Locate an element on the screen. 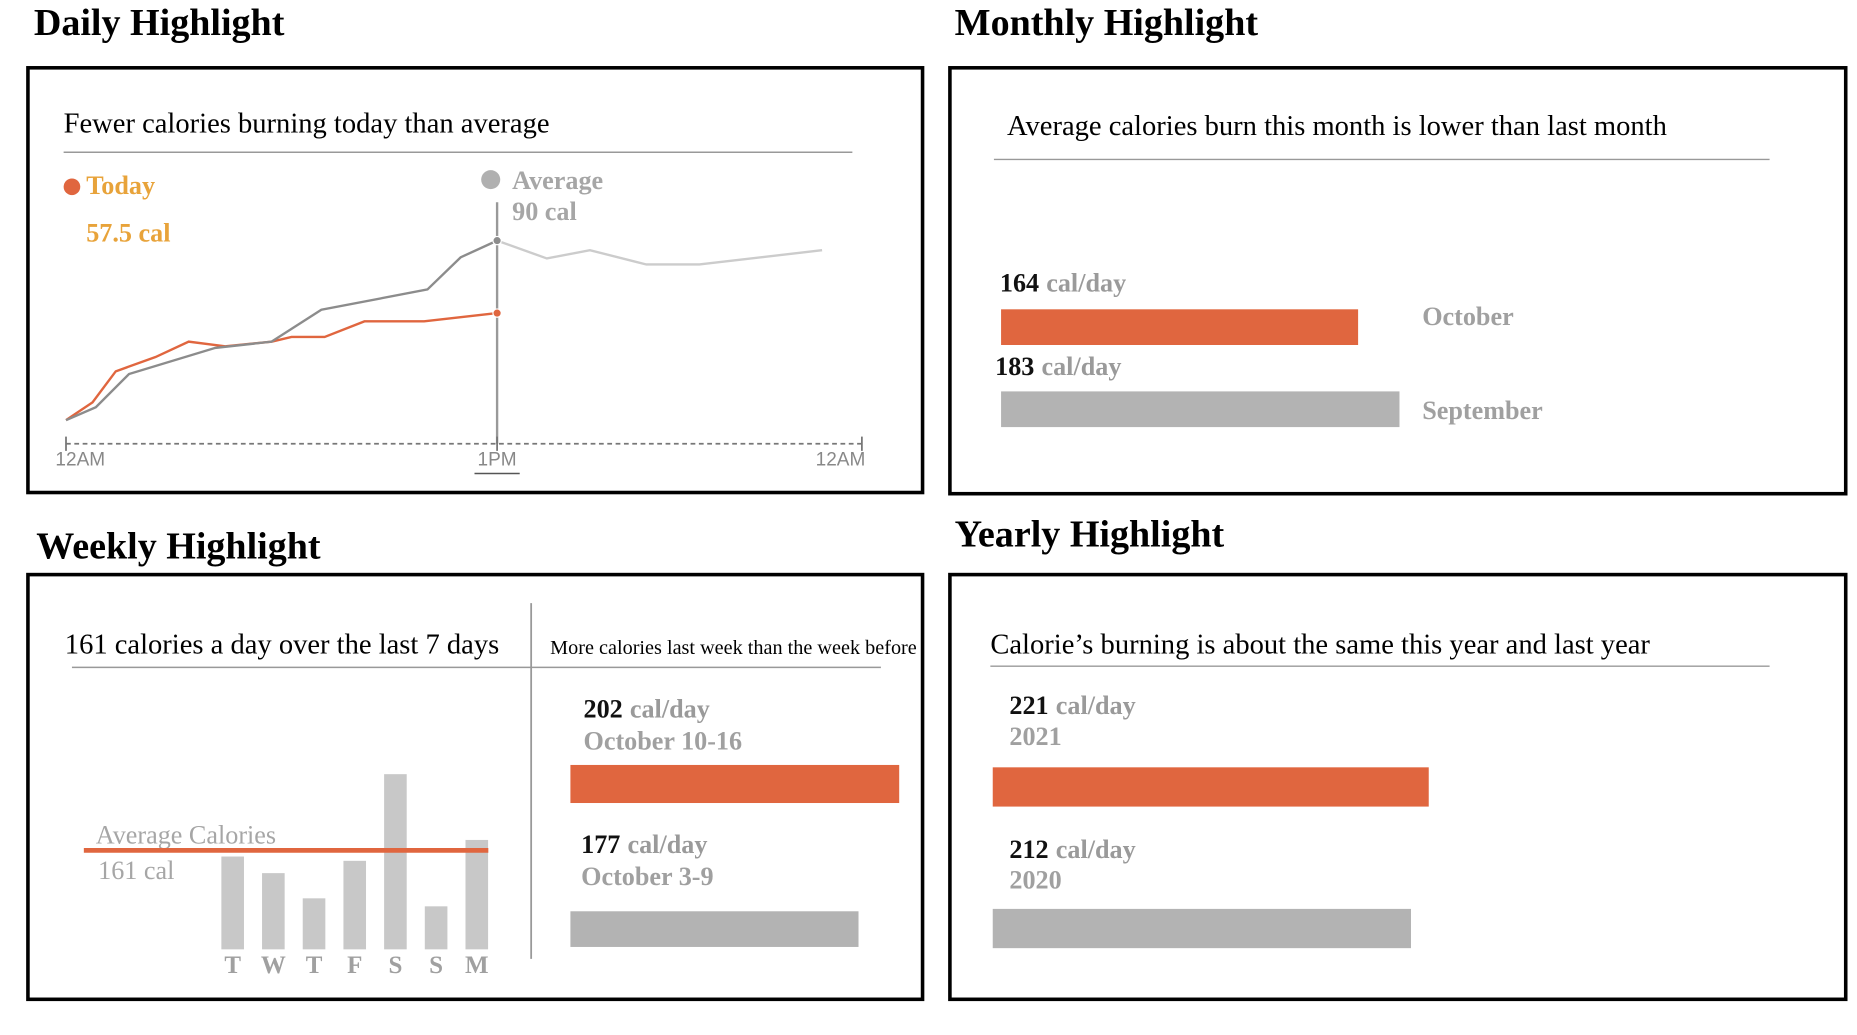  category-label: 2020 is located at coordinates (1035, 880).